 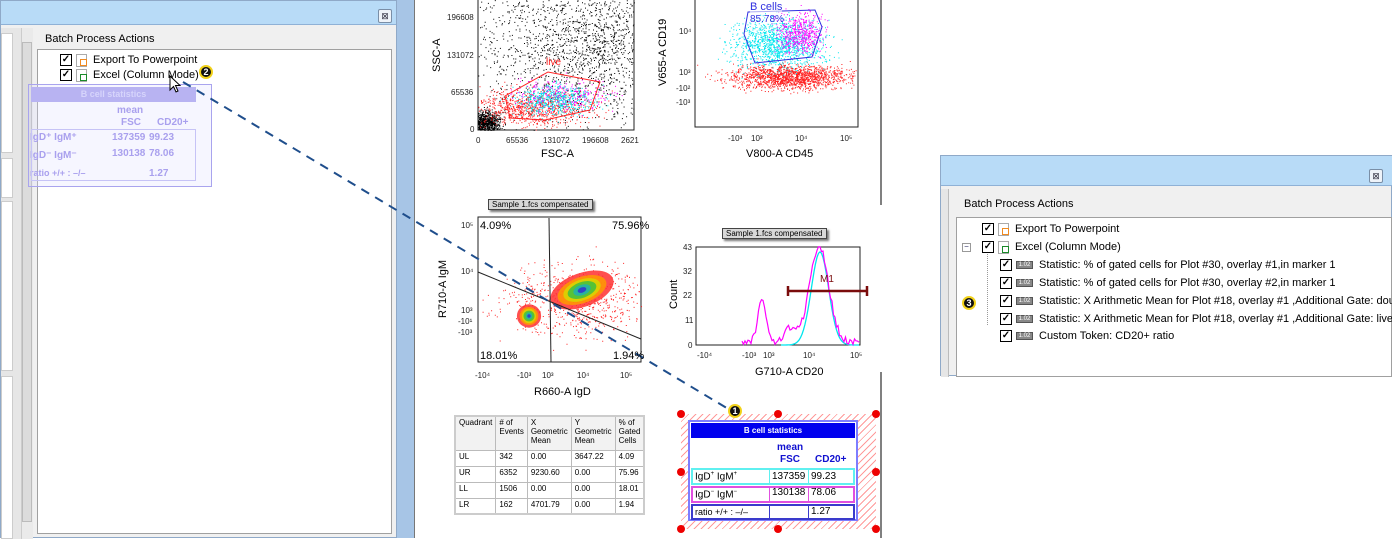 I want to click on y-axis-label: SSC-A, so click(x=437, y=55).